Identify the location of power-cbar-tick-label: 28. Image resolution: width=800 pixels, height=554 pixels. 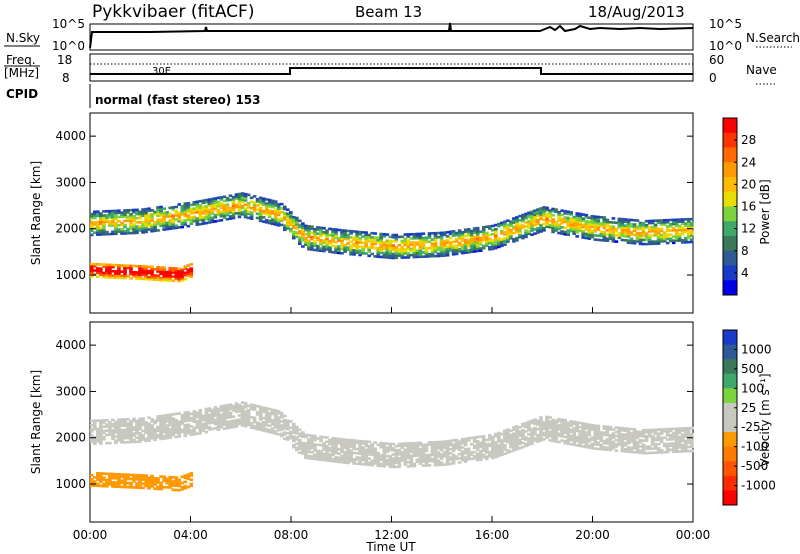
(748, 140).